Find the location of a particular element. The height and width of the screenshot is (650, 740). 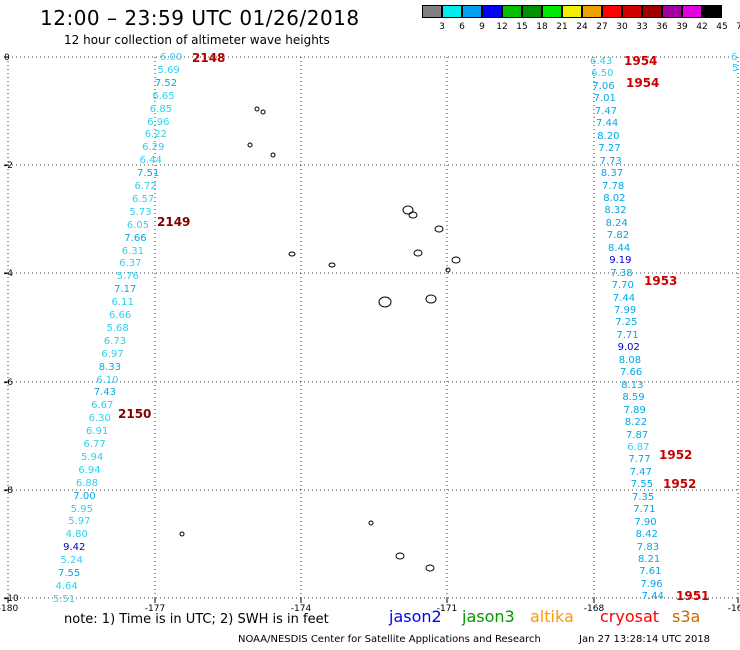

wave-height-value: 7.55 is located at coordinates (642, 485).